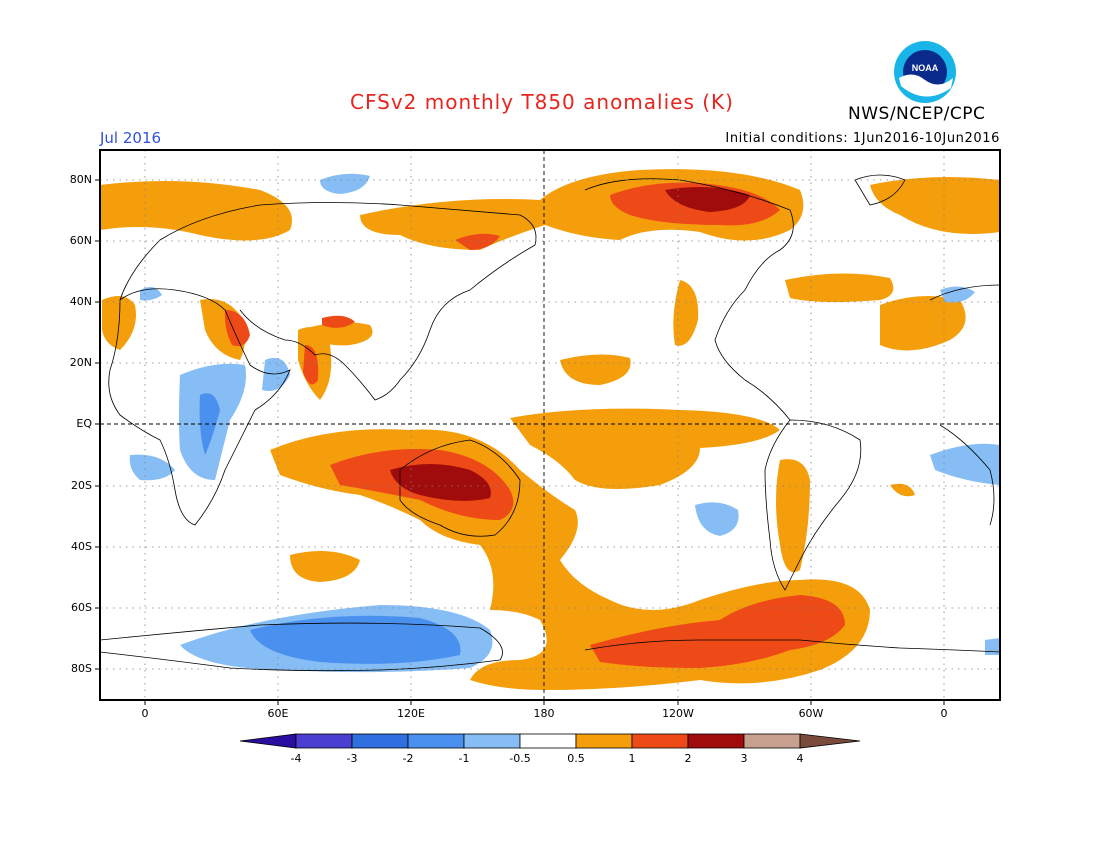  I want to click on colorbar-label: -3, so click(352, 758).